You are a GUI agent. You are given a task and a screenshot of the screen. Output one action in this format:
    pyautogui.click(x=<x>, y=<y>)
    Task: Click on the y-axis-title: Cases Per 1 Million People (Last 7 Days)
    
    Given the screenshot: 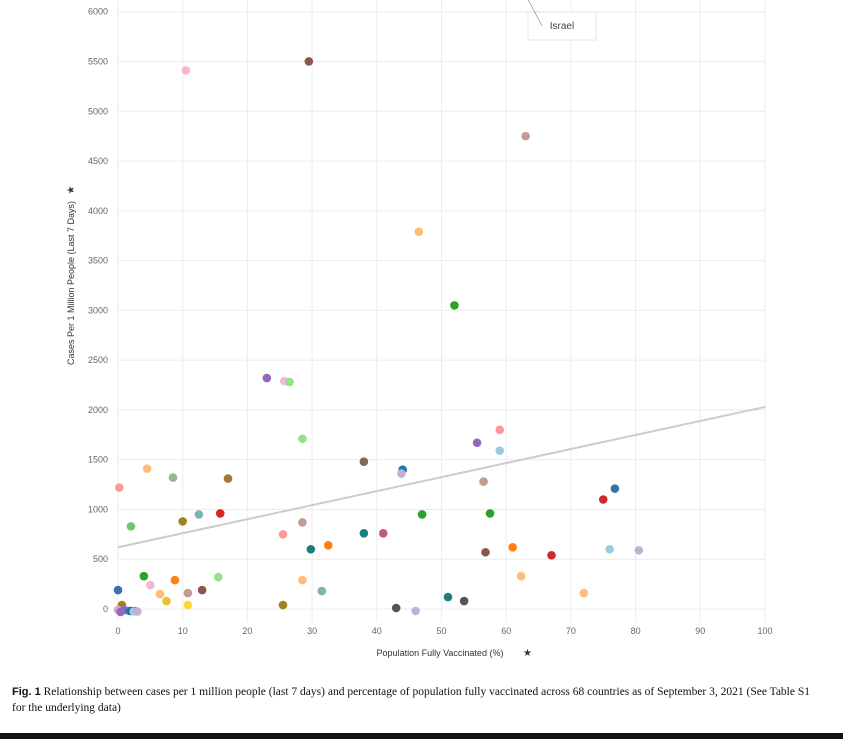 What is the action you would take?
    pyautogui.click(x=71, y=283)
    